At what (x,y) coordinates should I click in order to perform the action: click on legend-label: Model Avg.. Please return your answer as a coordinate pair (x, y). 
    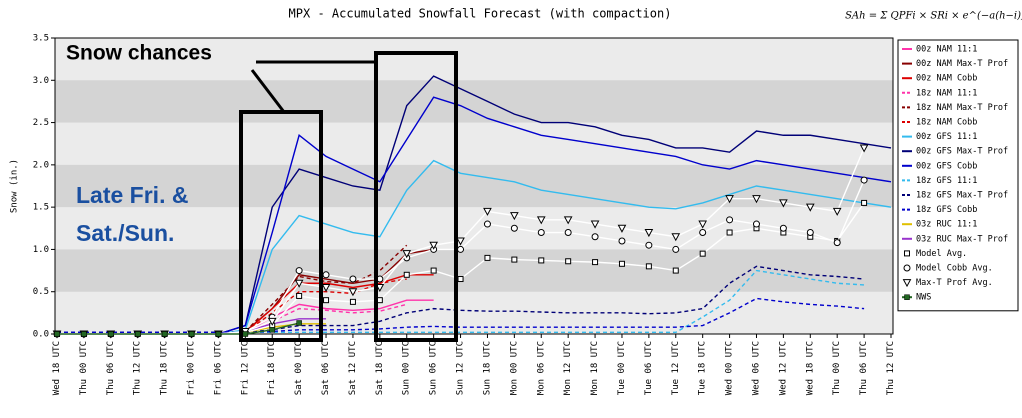
    Looking at the image, I should click on (941, 254).